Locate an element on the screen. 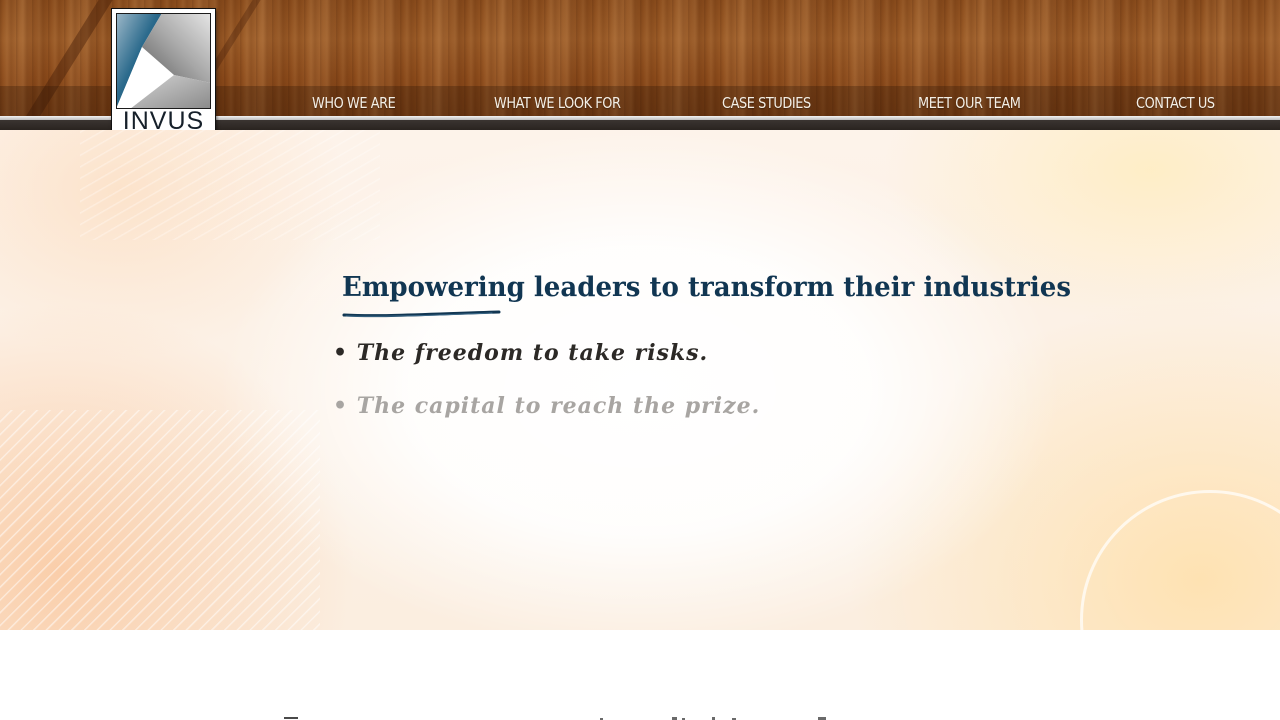 The image size is (1280, 720). header-rule-dark is located at coordinates (640, 125).